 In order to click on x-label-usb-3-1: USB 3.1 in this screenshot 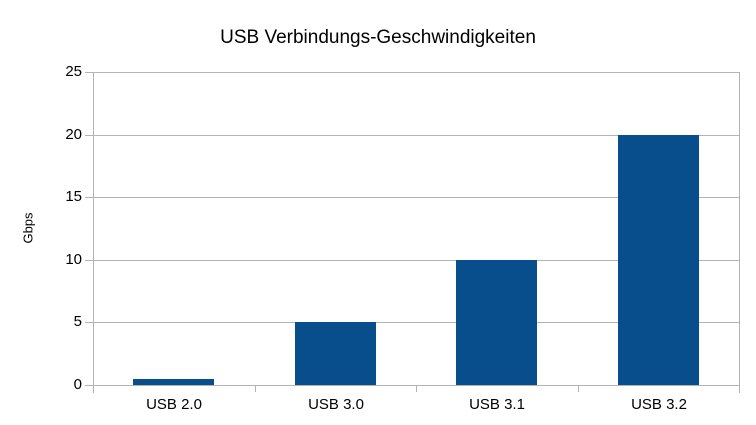, I will do `click(497, 404)`.